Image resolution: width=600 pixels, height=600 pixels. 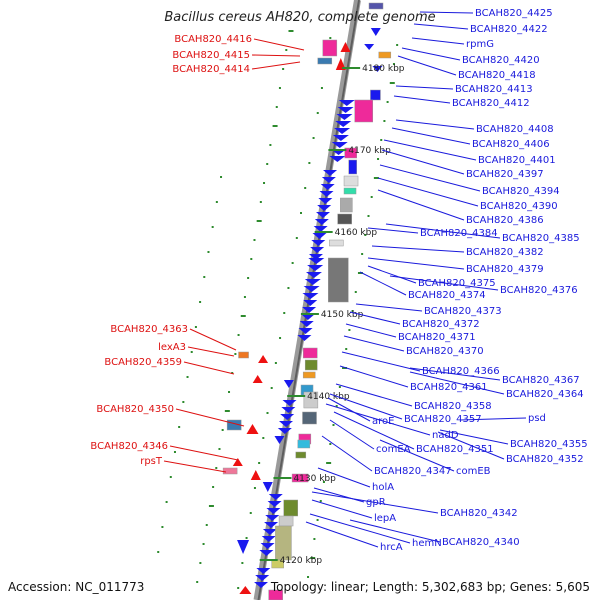 I want to click on gene-arrow-reverse, so click(x=245, y=590).